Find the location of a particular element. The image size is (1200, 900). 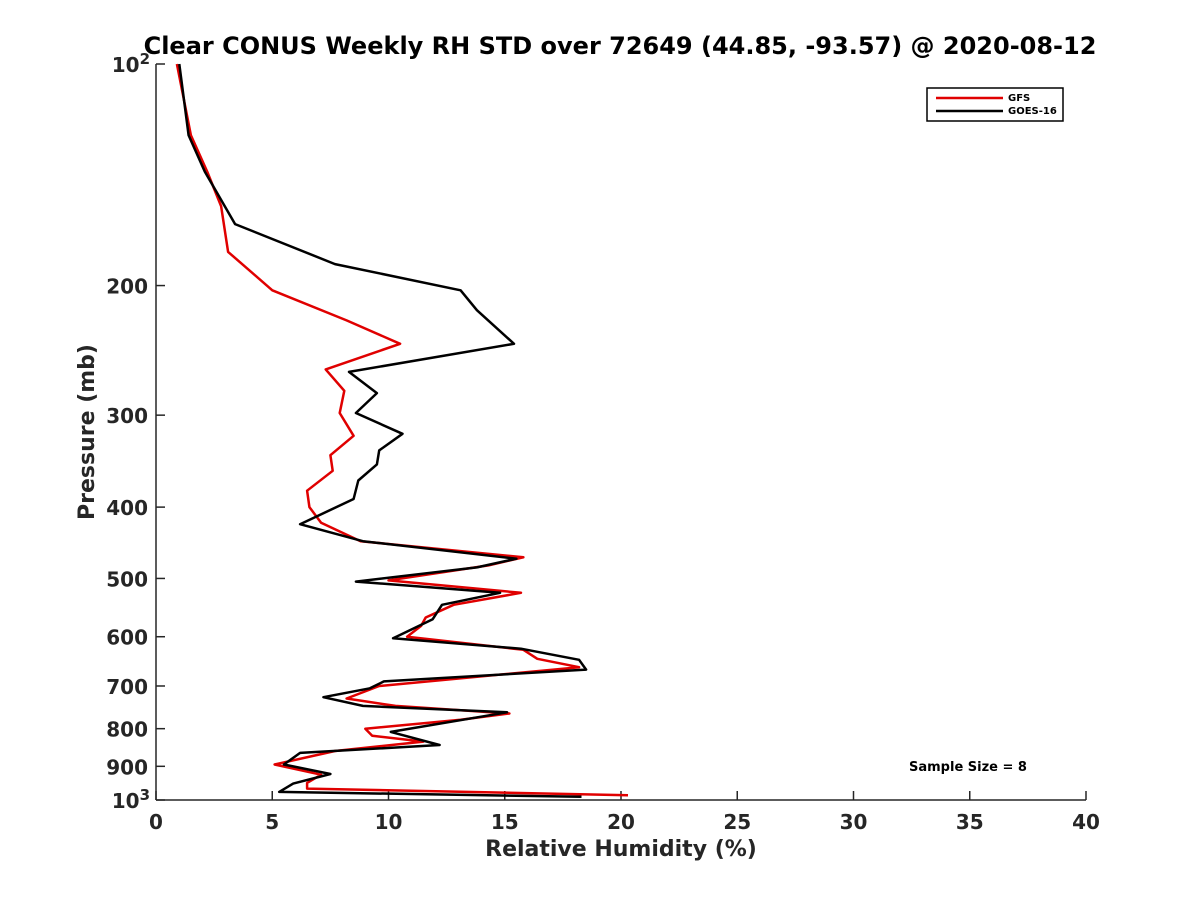

x-tick-label: 5 is located at coordinates (272, 822).